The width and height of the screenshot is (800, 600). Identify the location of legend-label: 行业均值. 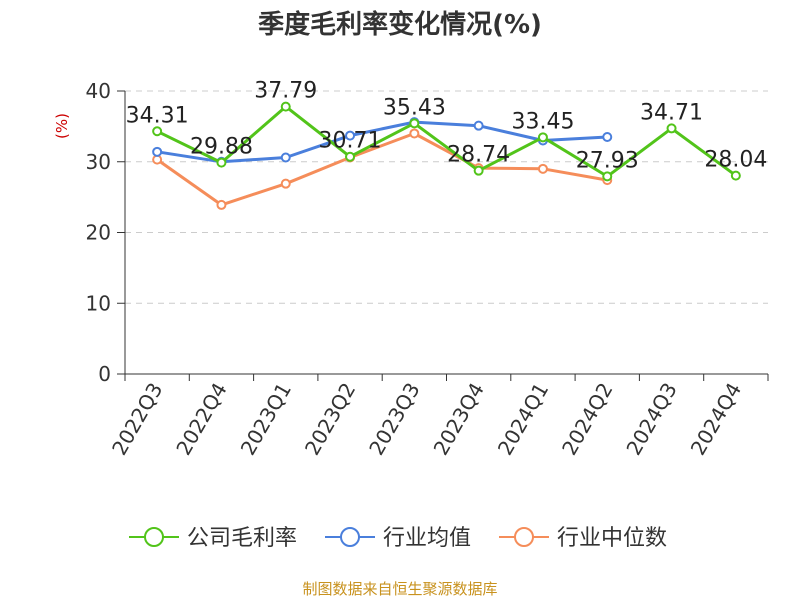
(427, 538).